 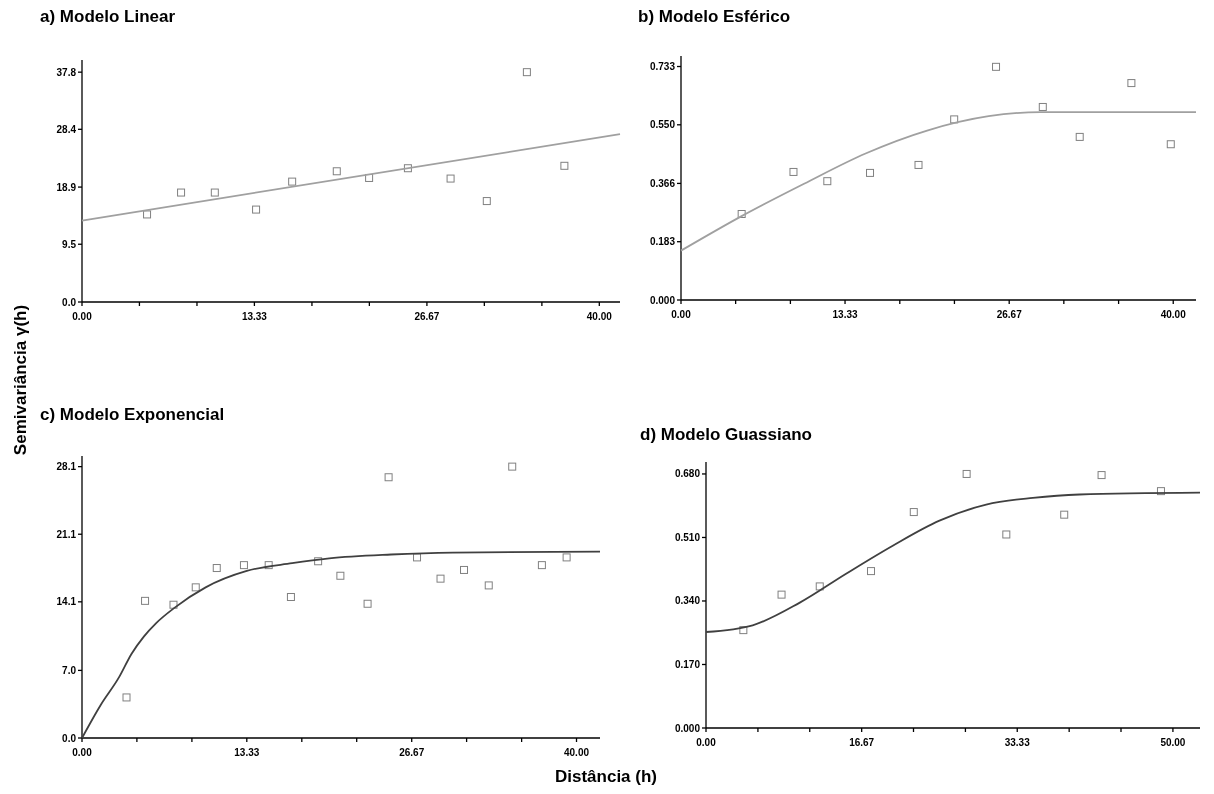 What do you see at coordinates (66, 467) in the screenshot?
I see `y-tick-label: 28.1` at bounding box center [66, 467].